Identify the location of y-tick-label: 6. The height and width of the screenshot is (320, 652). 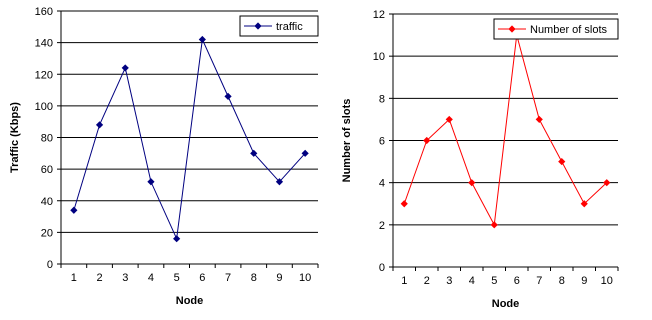
(382, 142).